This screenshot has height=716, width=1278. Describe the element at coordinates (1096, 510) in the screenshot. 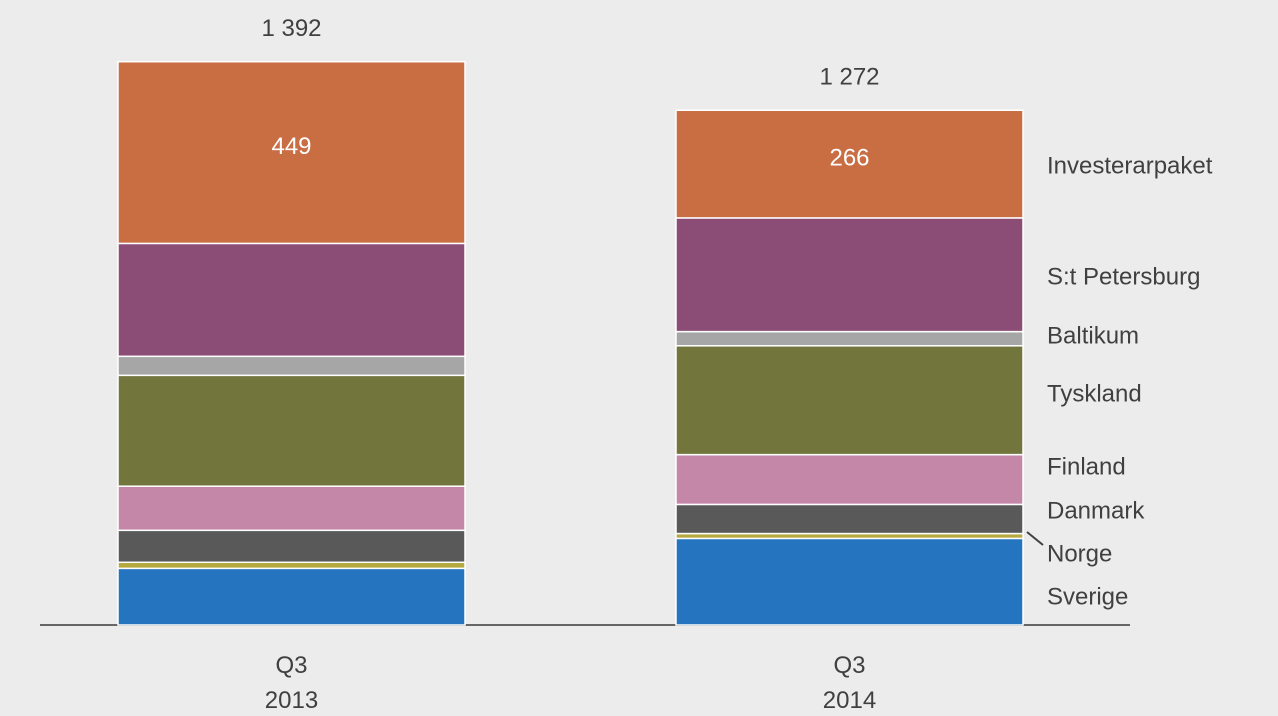

I see `legend-label: Danmark` at that location.